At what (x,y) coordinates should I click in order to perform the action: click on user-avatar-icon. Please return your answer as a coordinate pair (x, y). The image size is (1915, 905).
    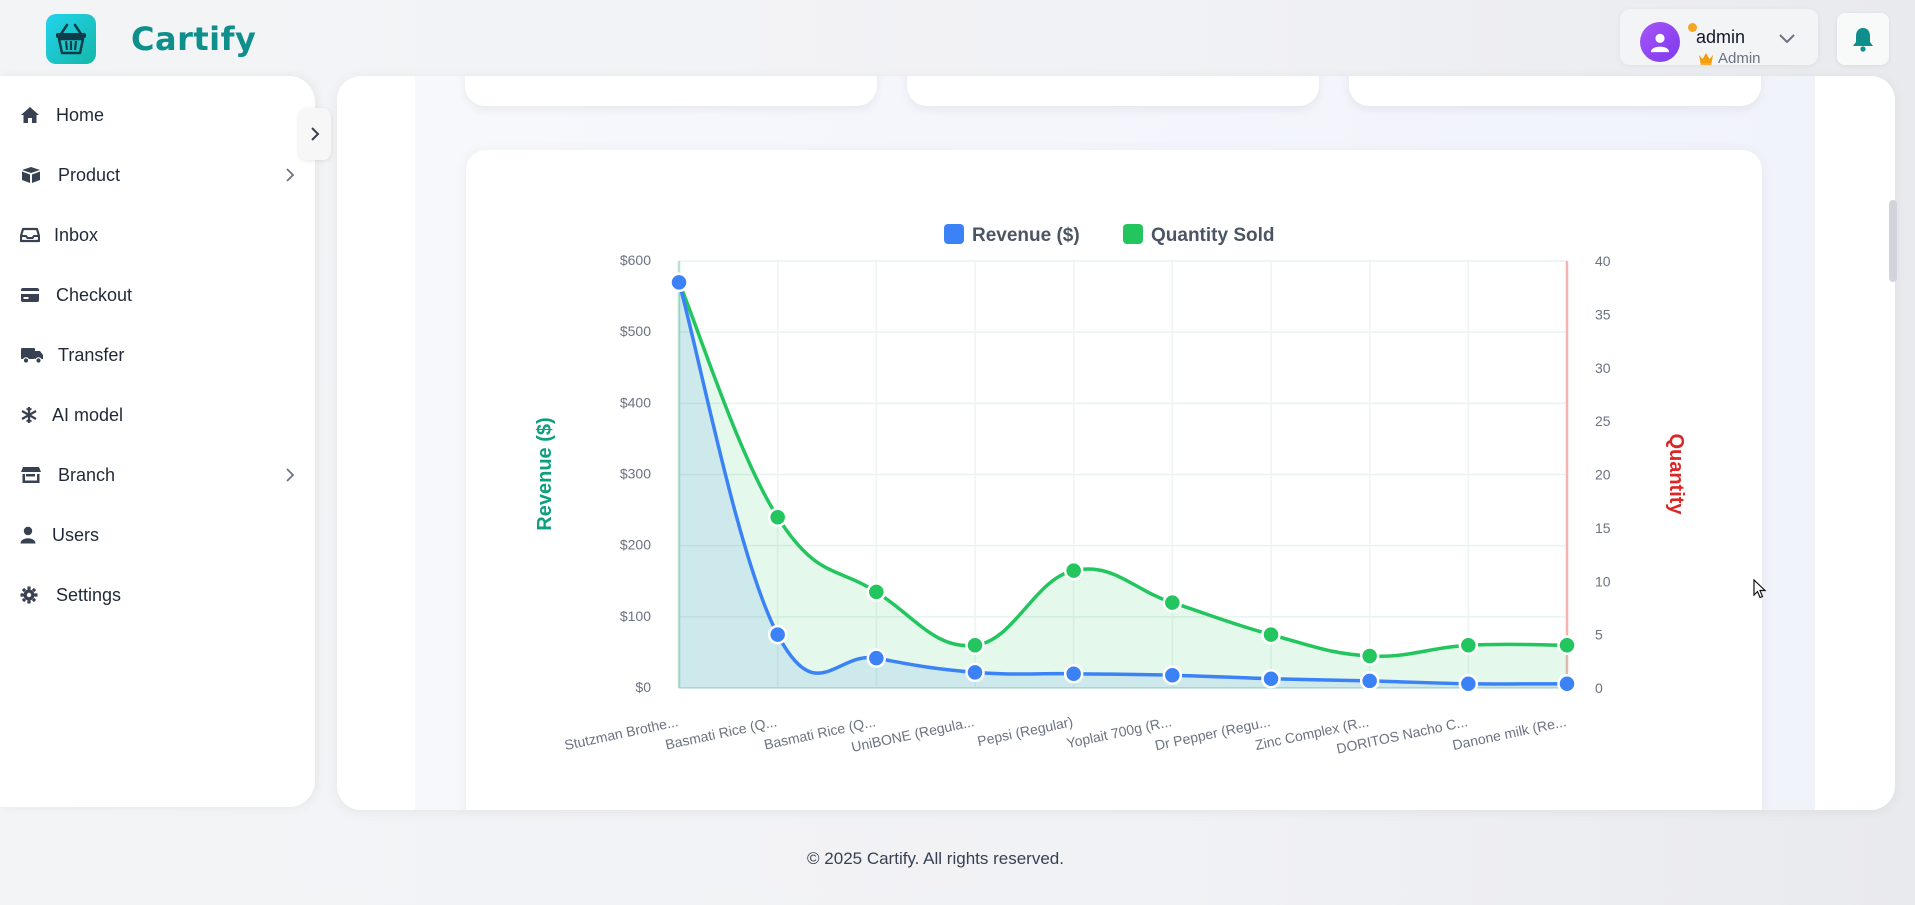
    Looking at the image, I should click on (1660, 43).